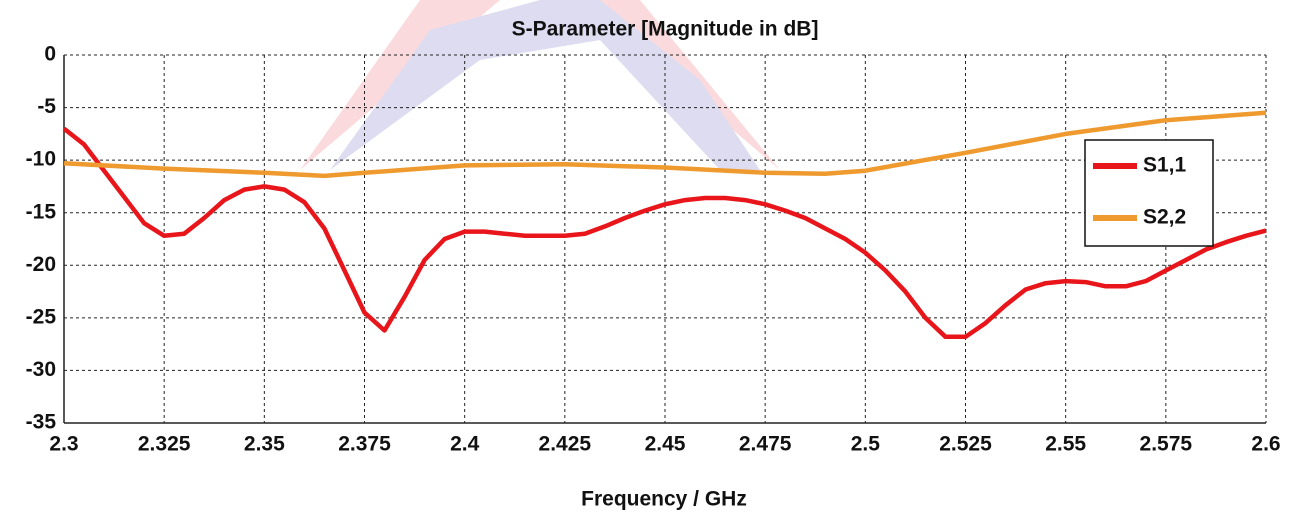  I want to click on y-tick-label: -25, so click(41, 316).